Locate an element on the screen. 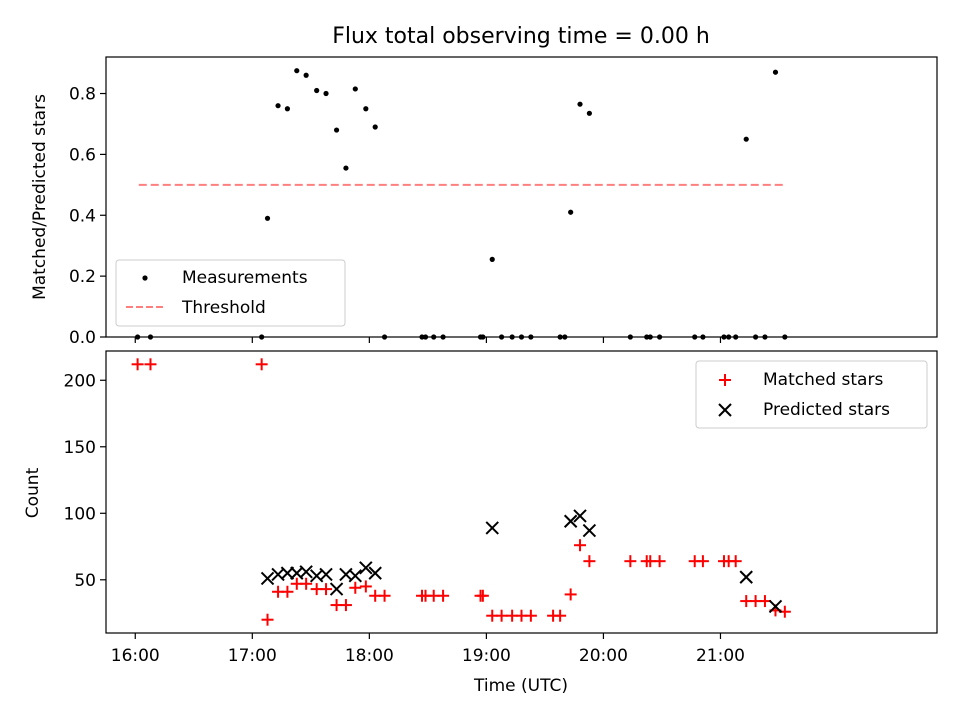  x-tick-label: 19:00 is located at coordinates (486, 656).